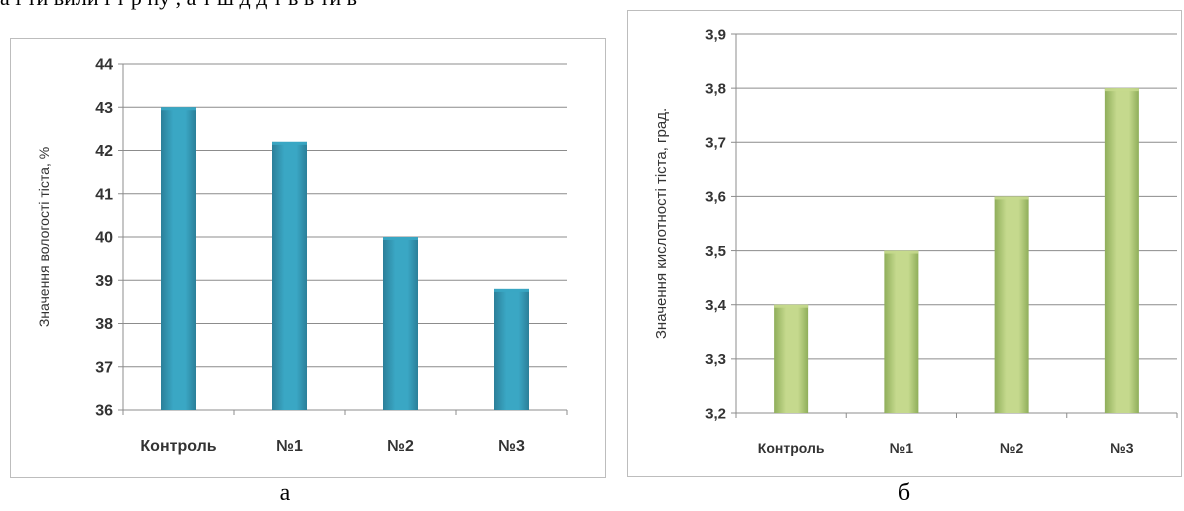  Describe the element at coordinates (716, 305) in the screenshot. I see `y-tick-label: 3,4` at that location.